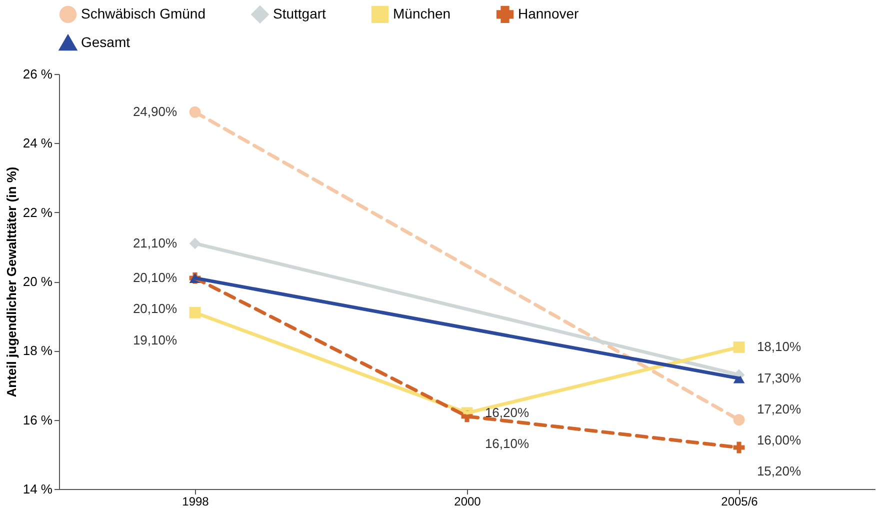  What do you see at coordinates (155, 242) in the screenshot?
I see `data-label: 21,10%` at bounding box center [155, 242].